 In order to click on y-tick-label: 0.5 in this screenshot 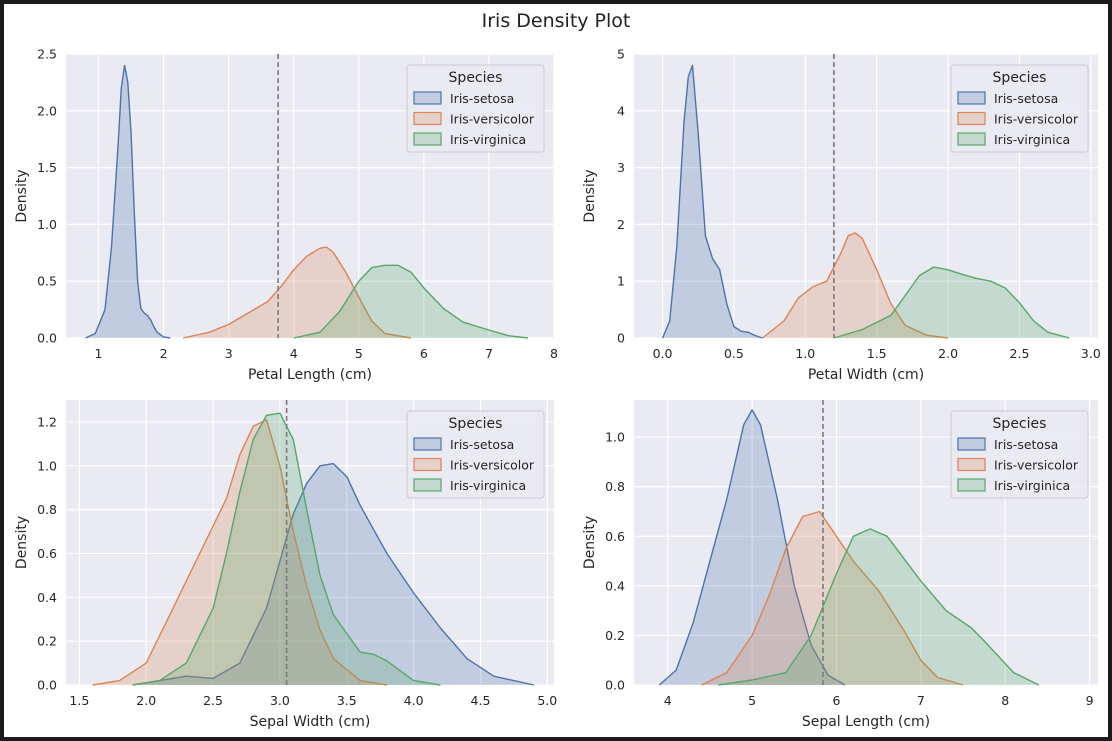, I will do `click(47, 281)`.